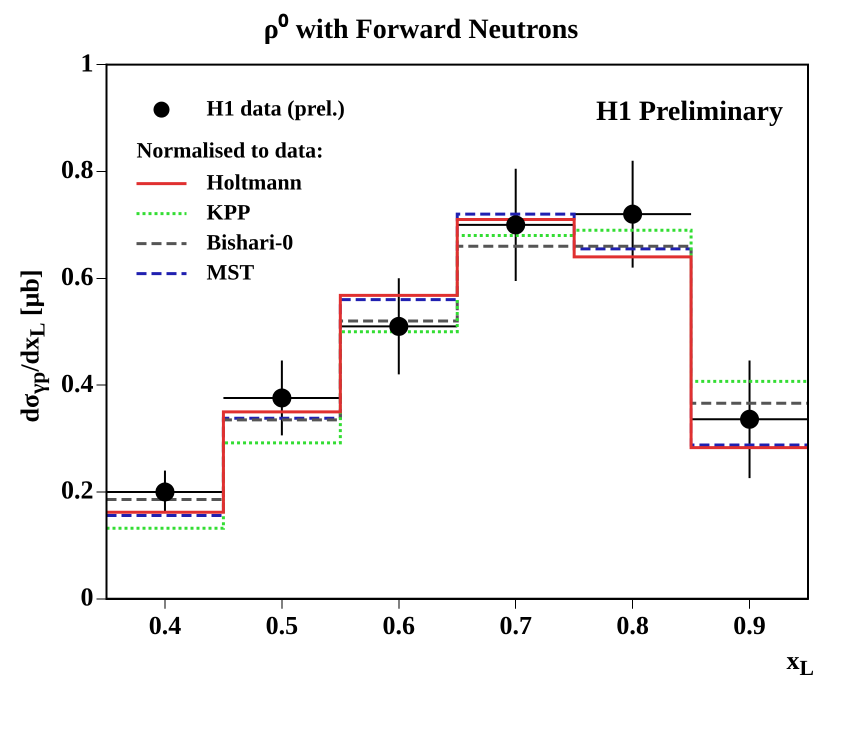 The image size is (842, 737). I want to click on x-tick-label: 0.7, so click(515, 625).